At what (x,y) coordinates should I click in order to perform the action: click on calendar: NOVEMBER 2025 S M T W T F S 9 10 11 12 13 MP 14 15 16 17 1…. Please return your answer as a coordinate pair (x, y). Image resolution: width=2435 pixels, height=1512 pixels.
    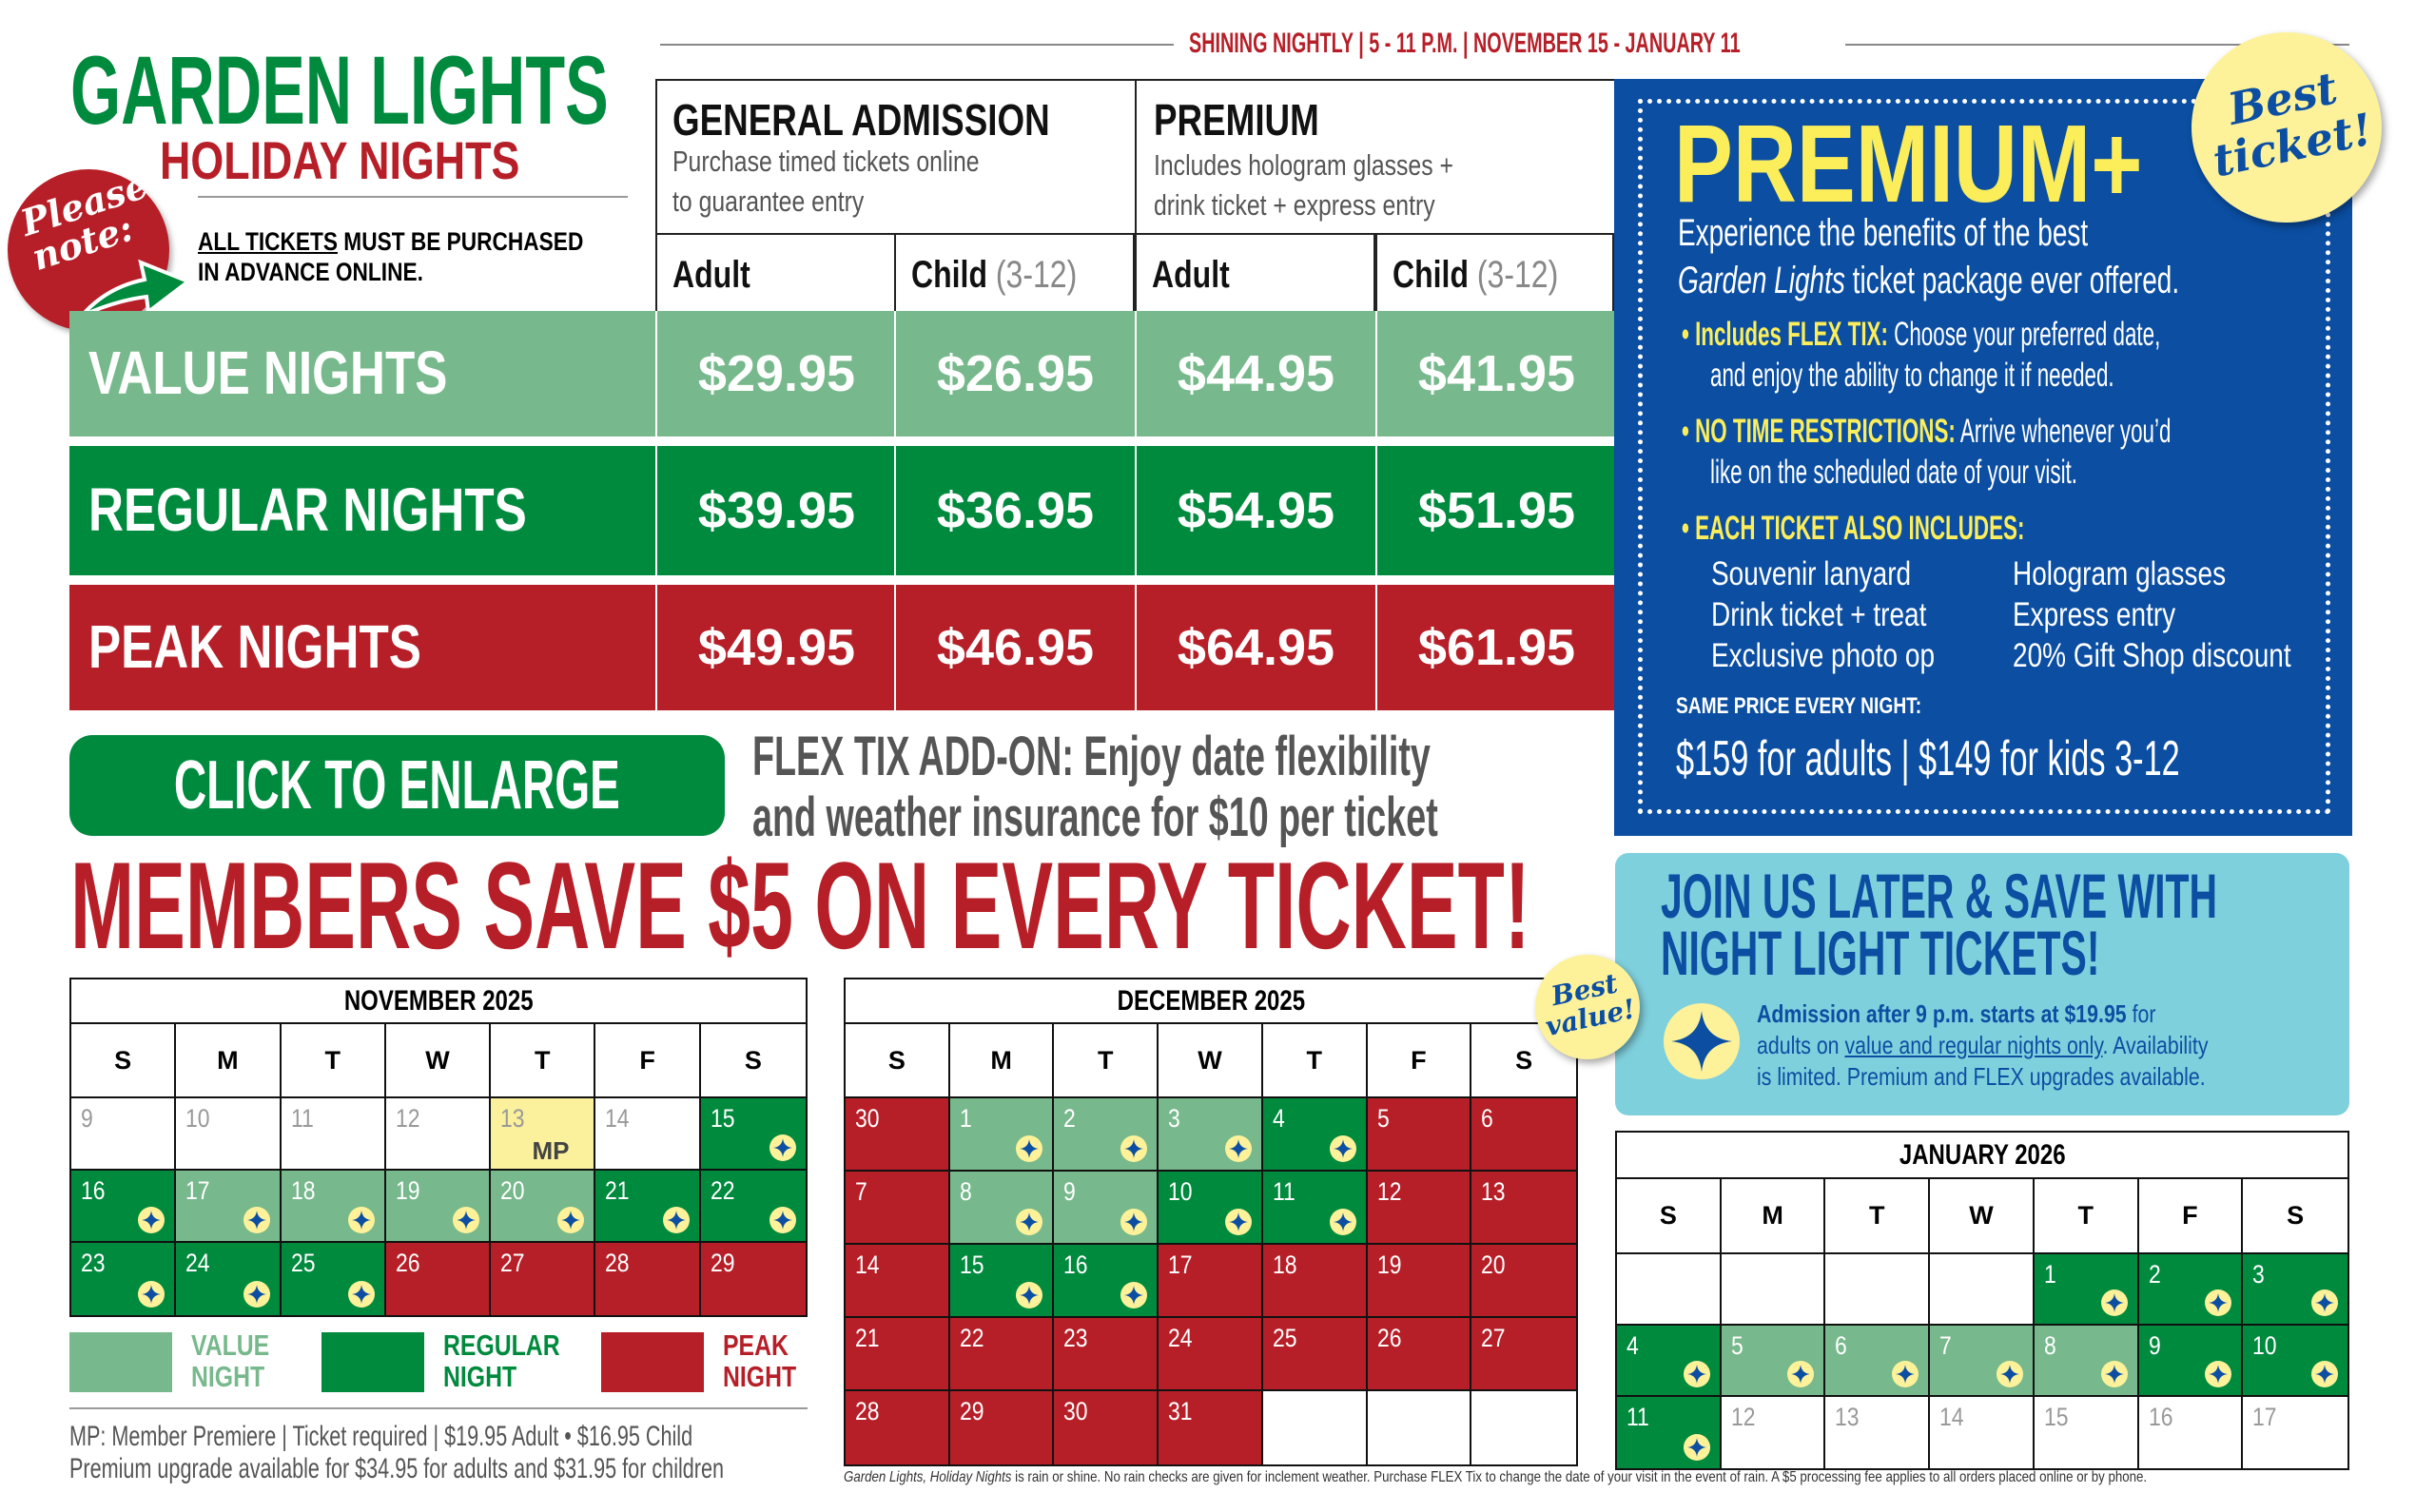
    Looking at the image, I should click on (438, 1147).